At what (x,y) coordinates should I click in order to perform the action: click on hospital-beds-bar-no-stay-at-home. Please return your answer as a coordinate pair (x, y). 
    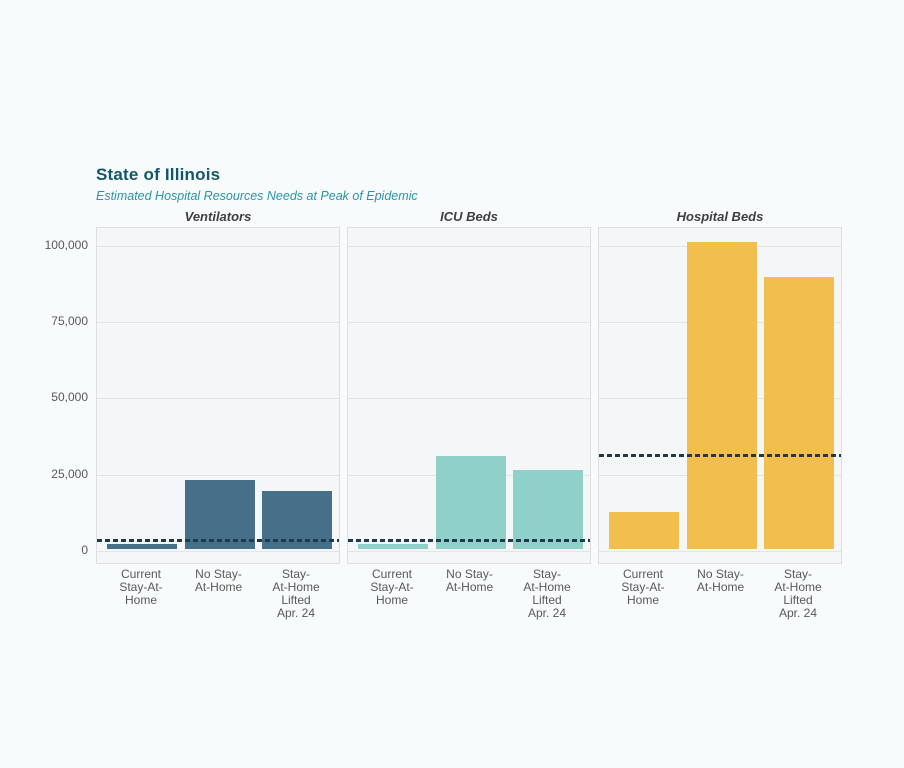
    Looking at the image, I should click on (721, 395).